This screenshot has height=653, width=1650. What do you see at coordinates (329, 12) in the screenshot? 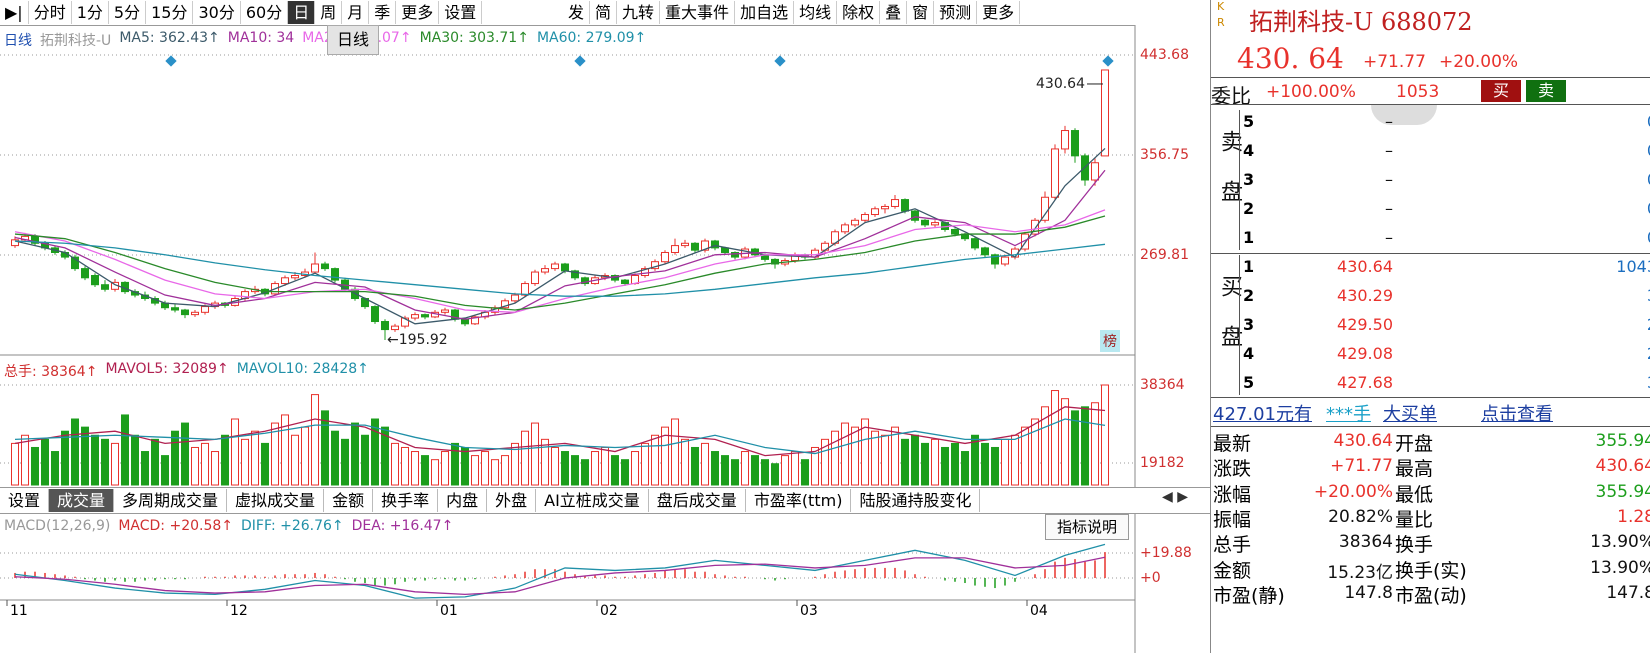
I see `period-button: 周` at bounding box center [329, 12].